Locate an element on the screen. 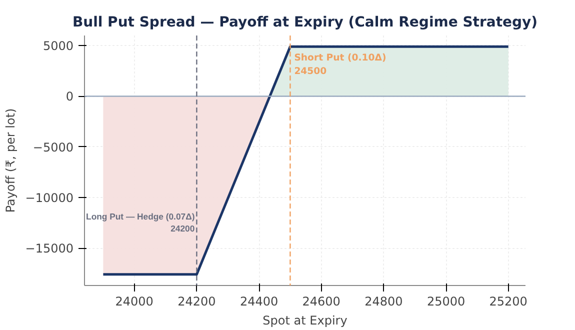 The height and width of the screenshot is (330, 575). x-tick-label: 24600 is located at coordinates (321, 301).